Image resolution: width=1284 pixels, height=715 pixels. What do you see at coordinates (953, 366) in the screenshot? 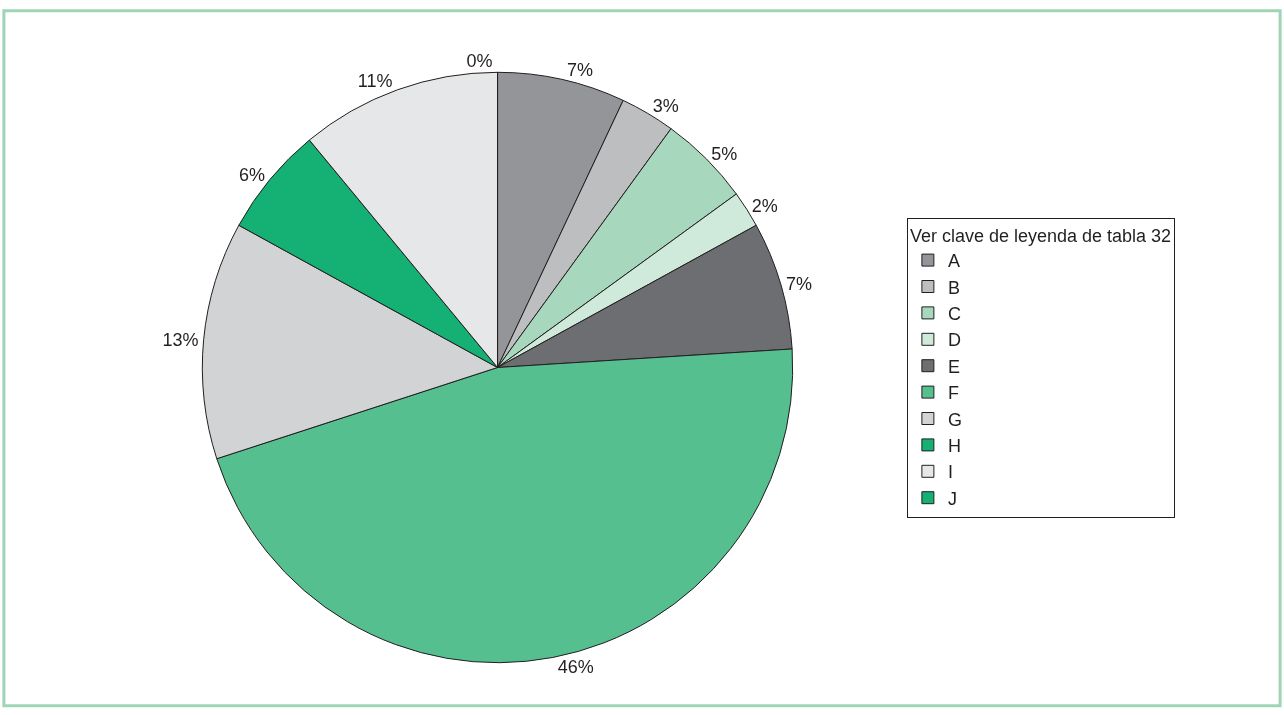
I see `legend-label: E` at bounding box center [953, 366].